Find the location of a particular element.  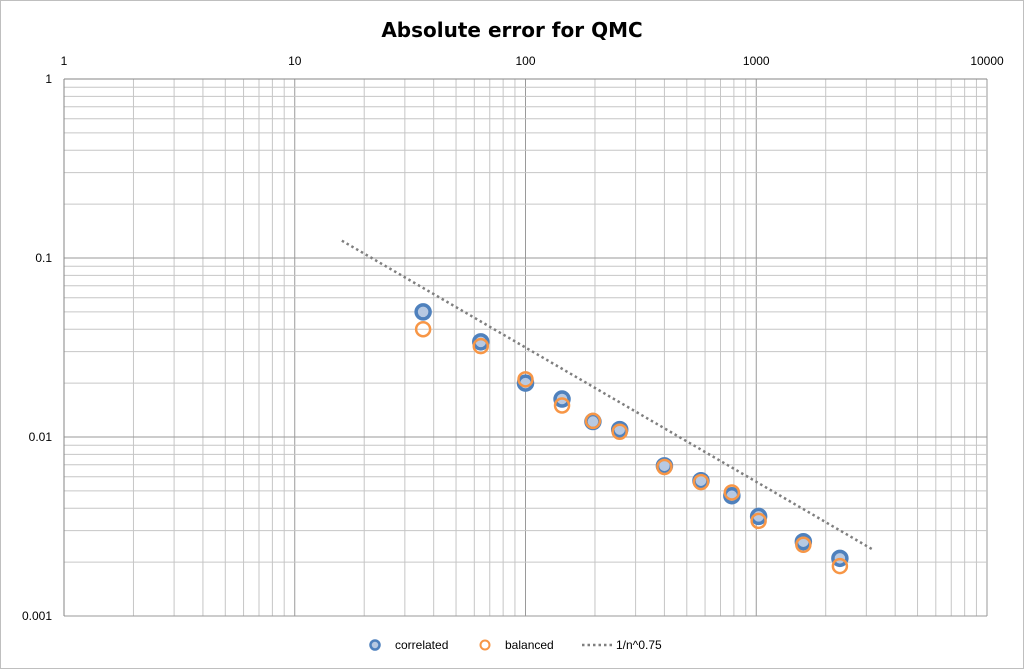

y-tick-label: 0.1 is located at coordinates (43, 258).